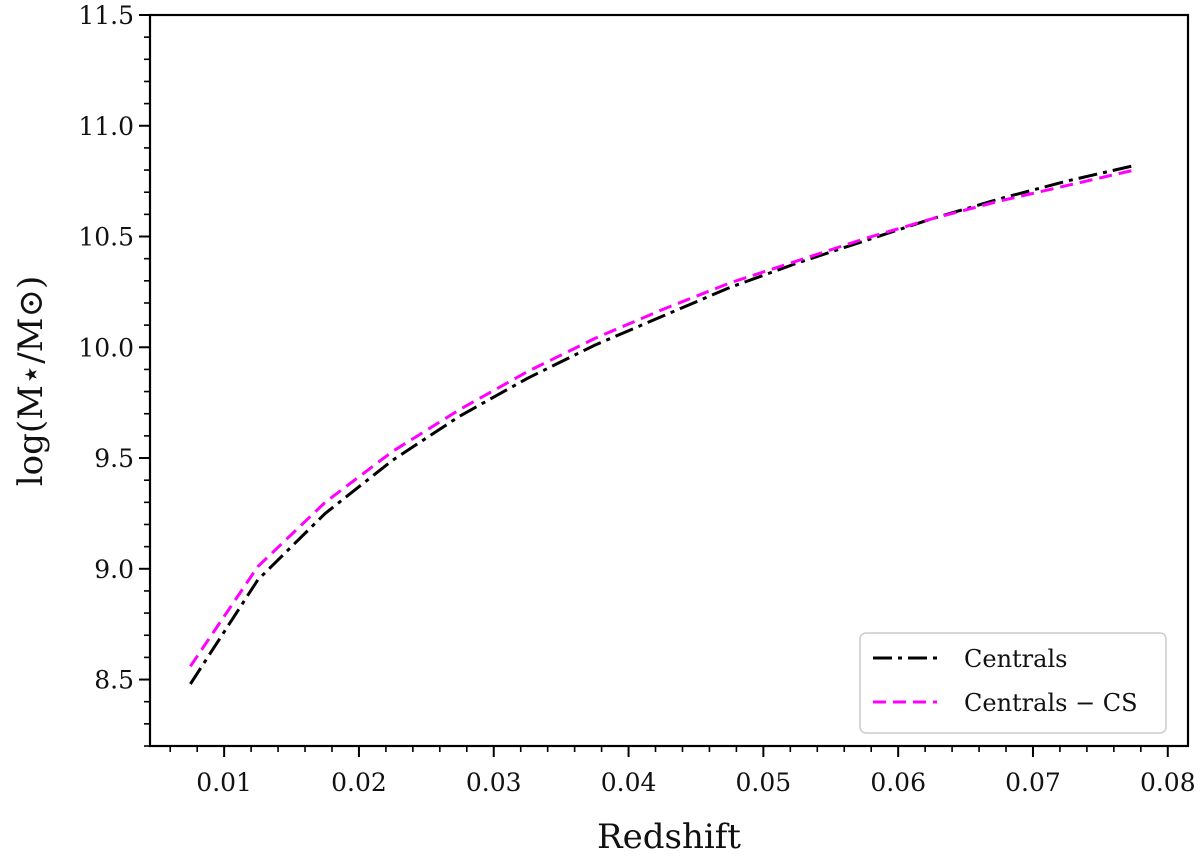 The width and height of the screenshot is (1200, 857). What do you see at coordinates (114, 680) in the screenshot?
I see `y-tick-label: 8.5` at bounding box center [114, 680].